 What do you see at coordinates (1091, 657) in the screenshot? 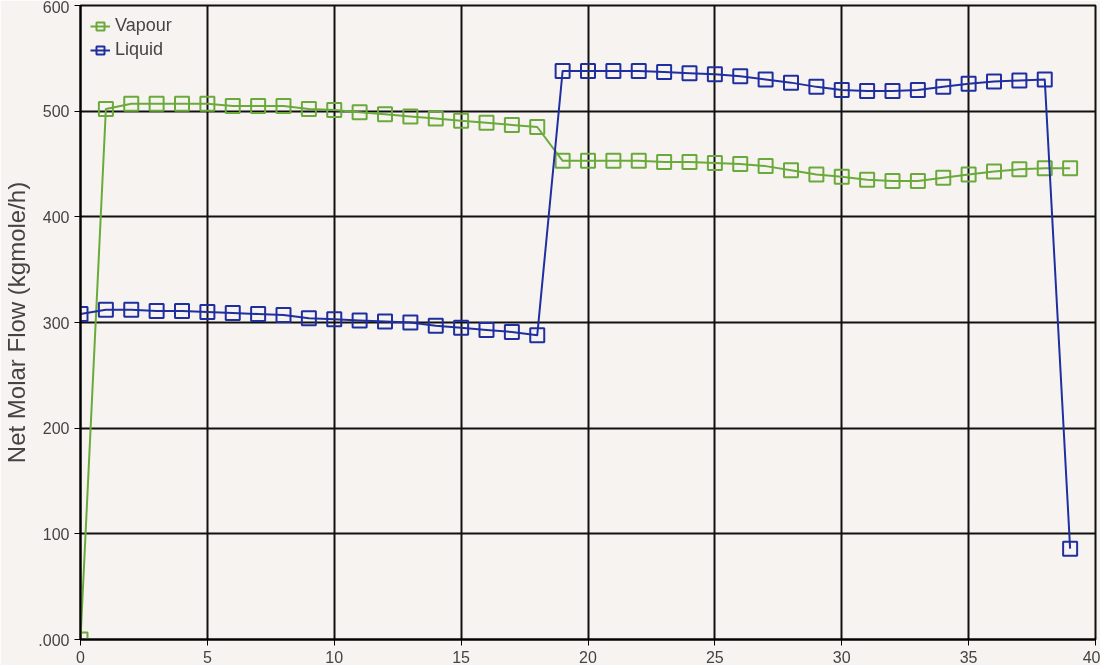
I see `x-tick-label: 40` at bounding box center [1091, 657].